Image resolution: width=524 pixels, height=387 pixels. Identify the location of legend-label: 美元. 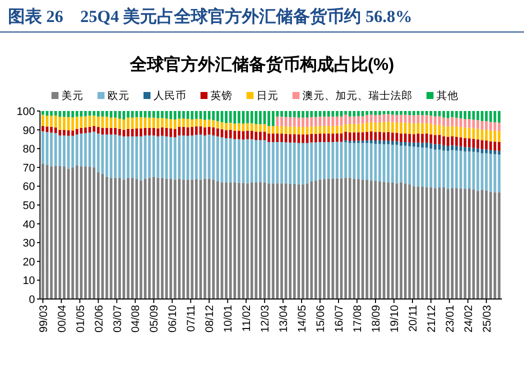
(73, 95).